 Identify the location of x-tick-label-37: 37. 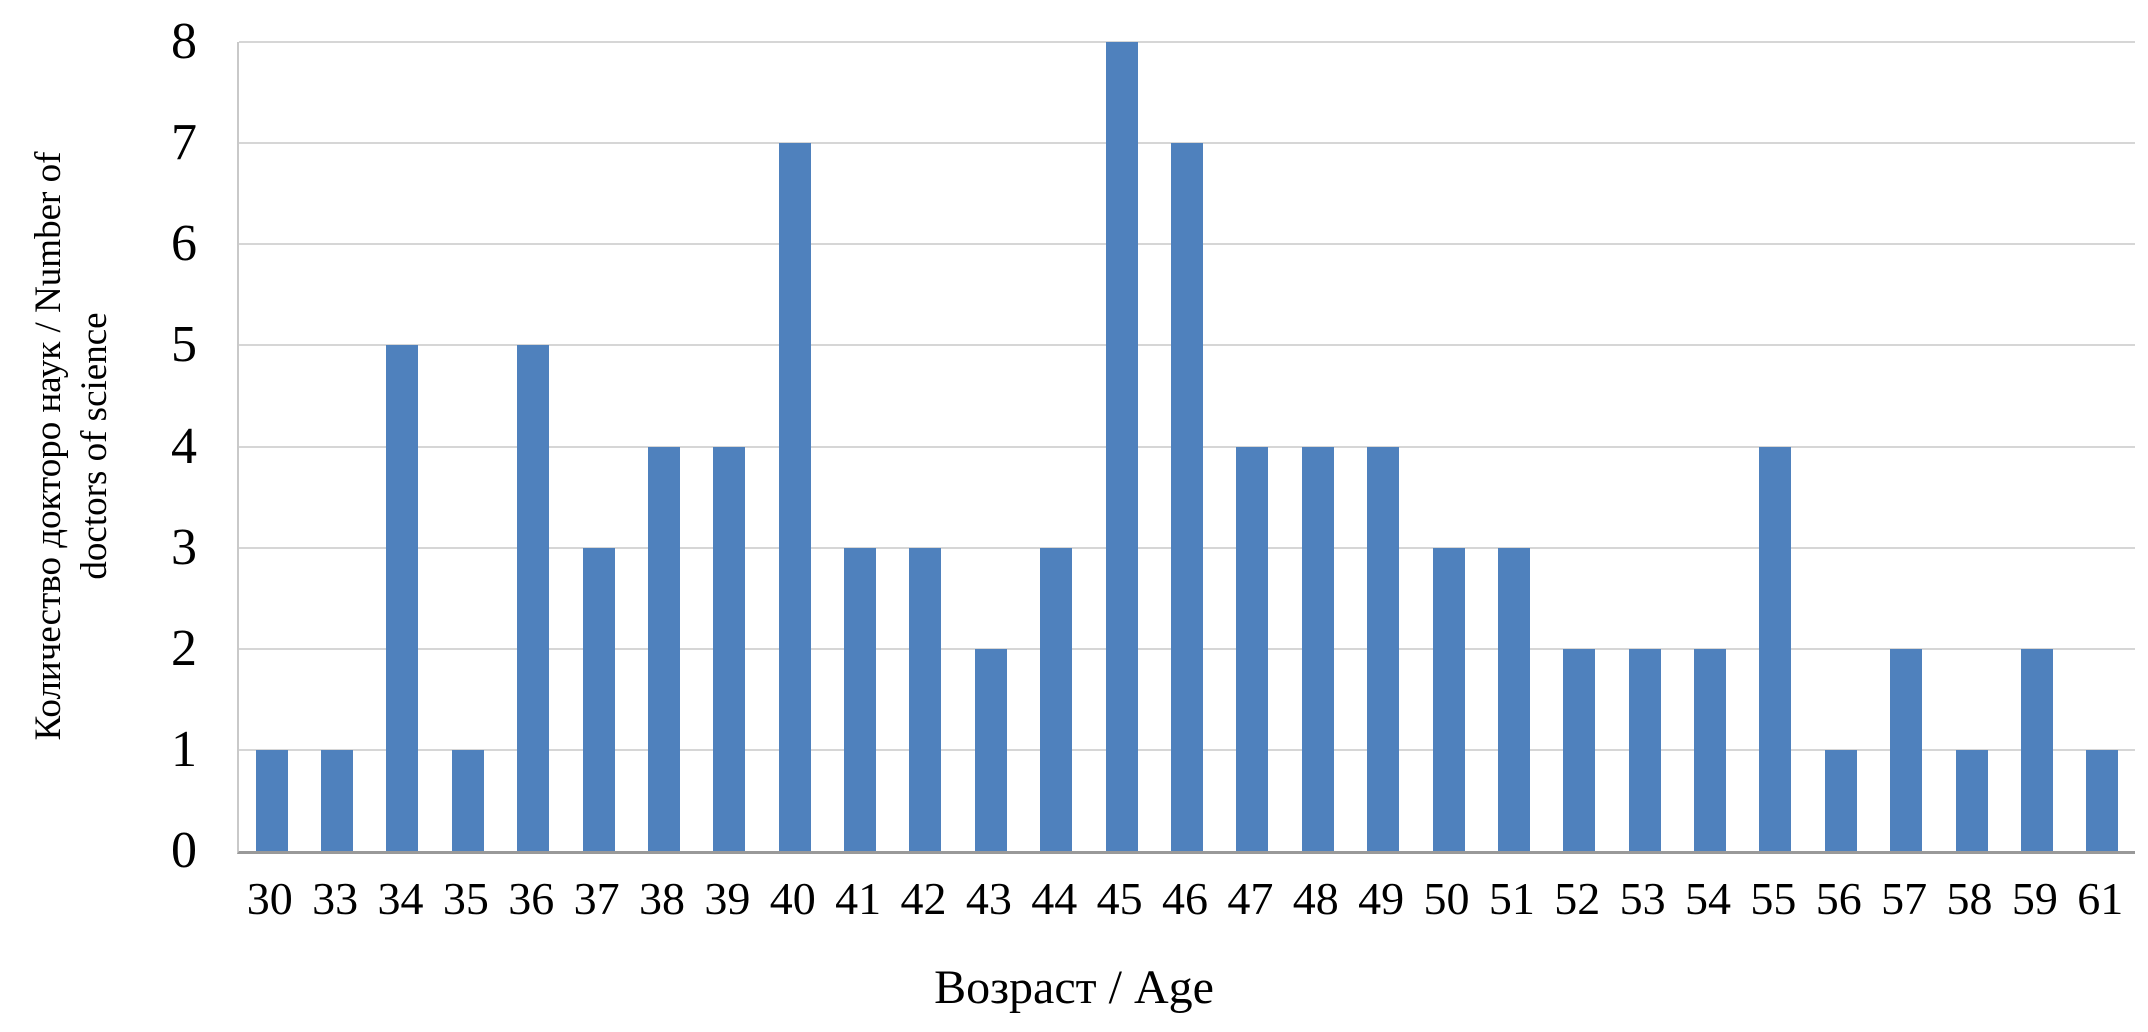
(596, 898).